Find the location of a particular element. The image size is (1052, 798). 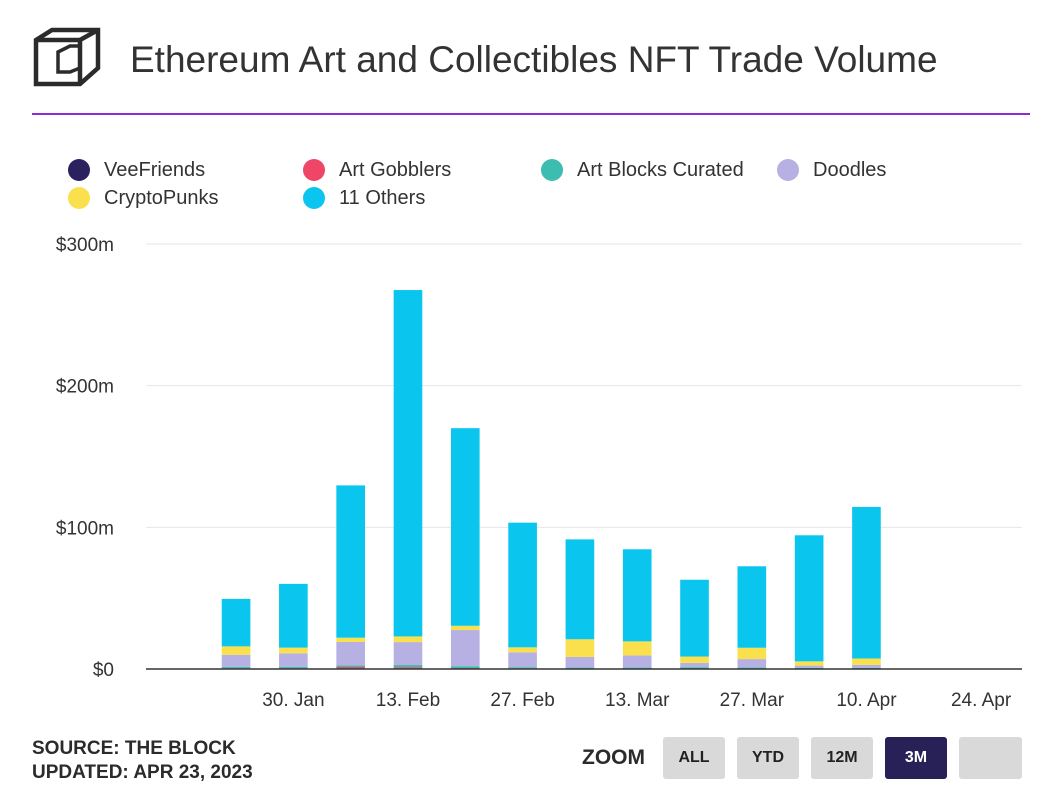

legend-item-11-others: 11 Others is located at coordinates (364, 198).